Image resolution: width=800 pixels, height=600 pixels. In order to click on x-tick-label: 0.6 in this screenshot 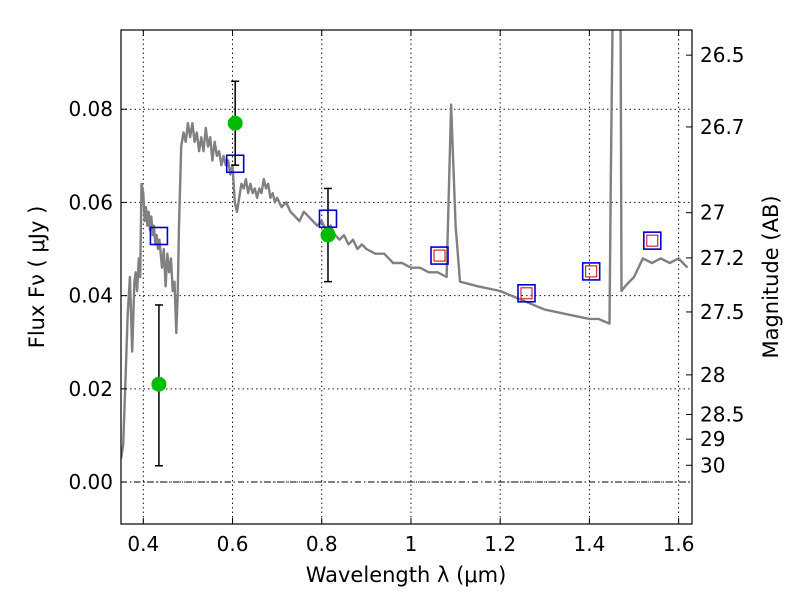, I will do `click(233, 544)`.